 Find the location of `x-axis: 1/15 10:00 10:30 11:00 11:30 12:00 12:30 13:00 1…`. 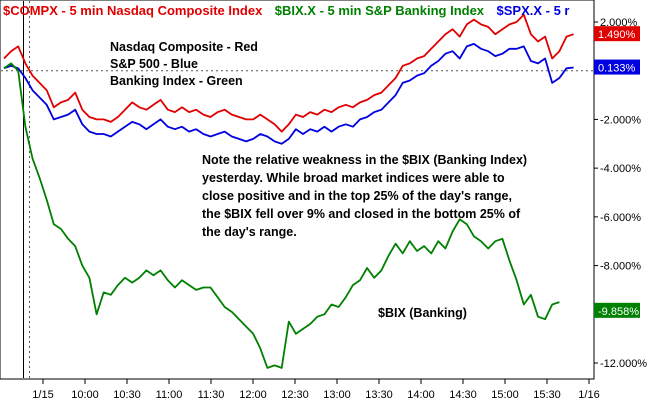

x-axis: 1/15 10:00 10:30 11:00 11:30 12:00 12:30 13:00 1… is located at coordinates (316, 390).